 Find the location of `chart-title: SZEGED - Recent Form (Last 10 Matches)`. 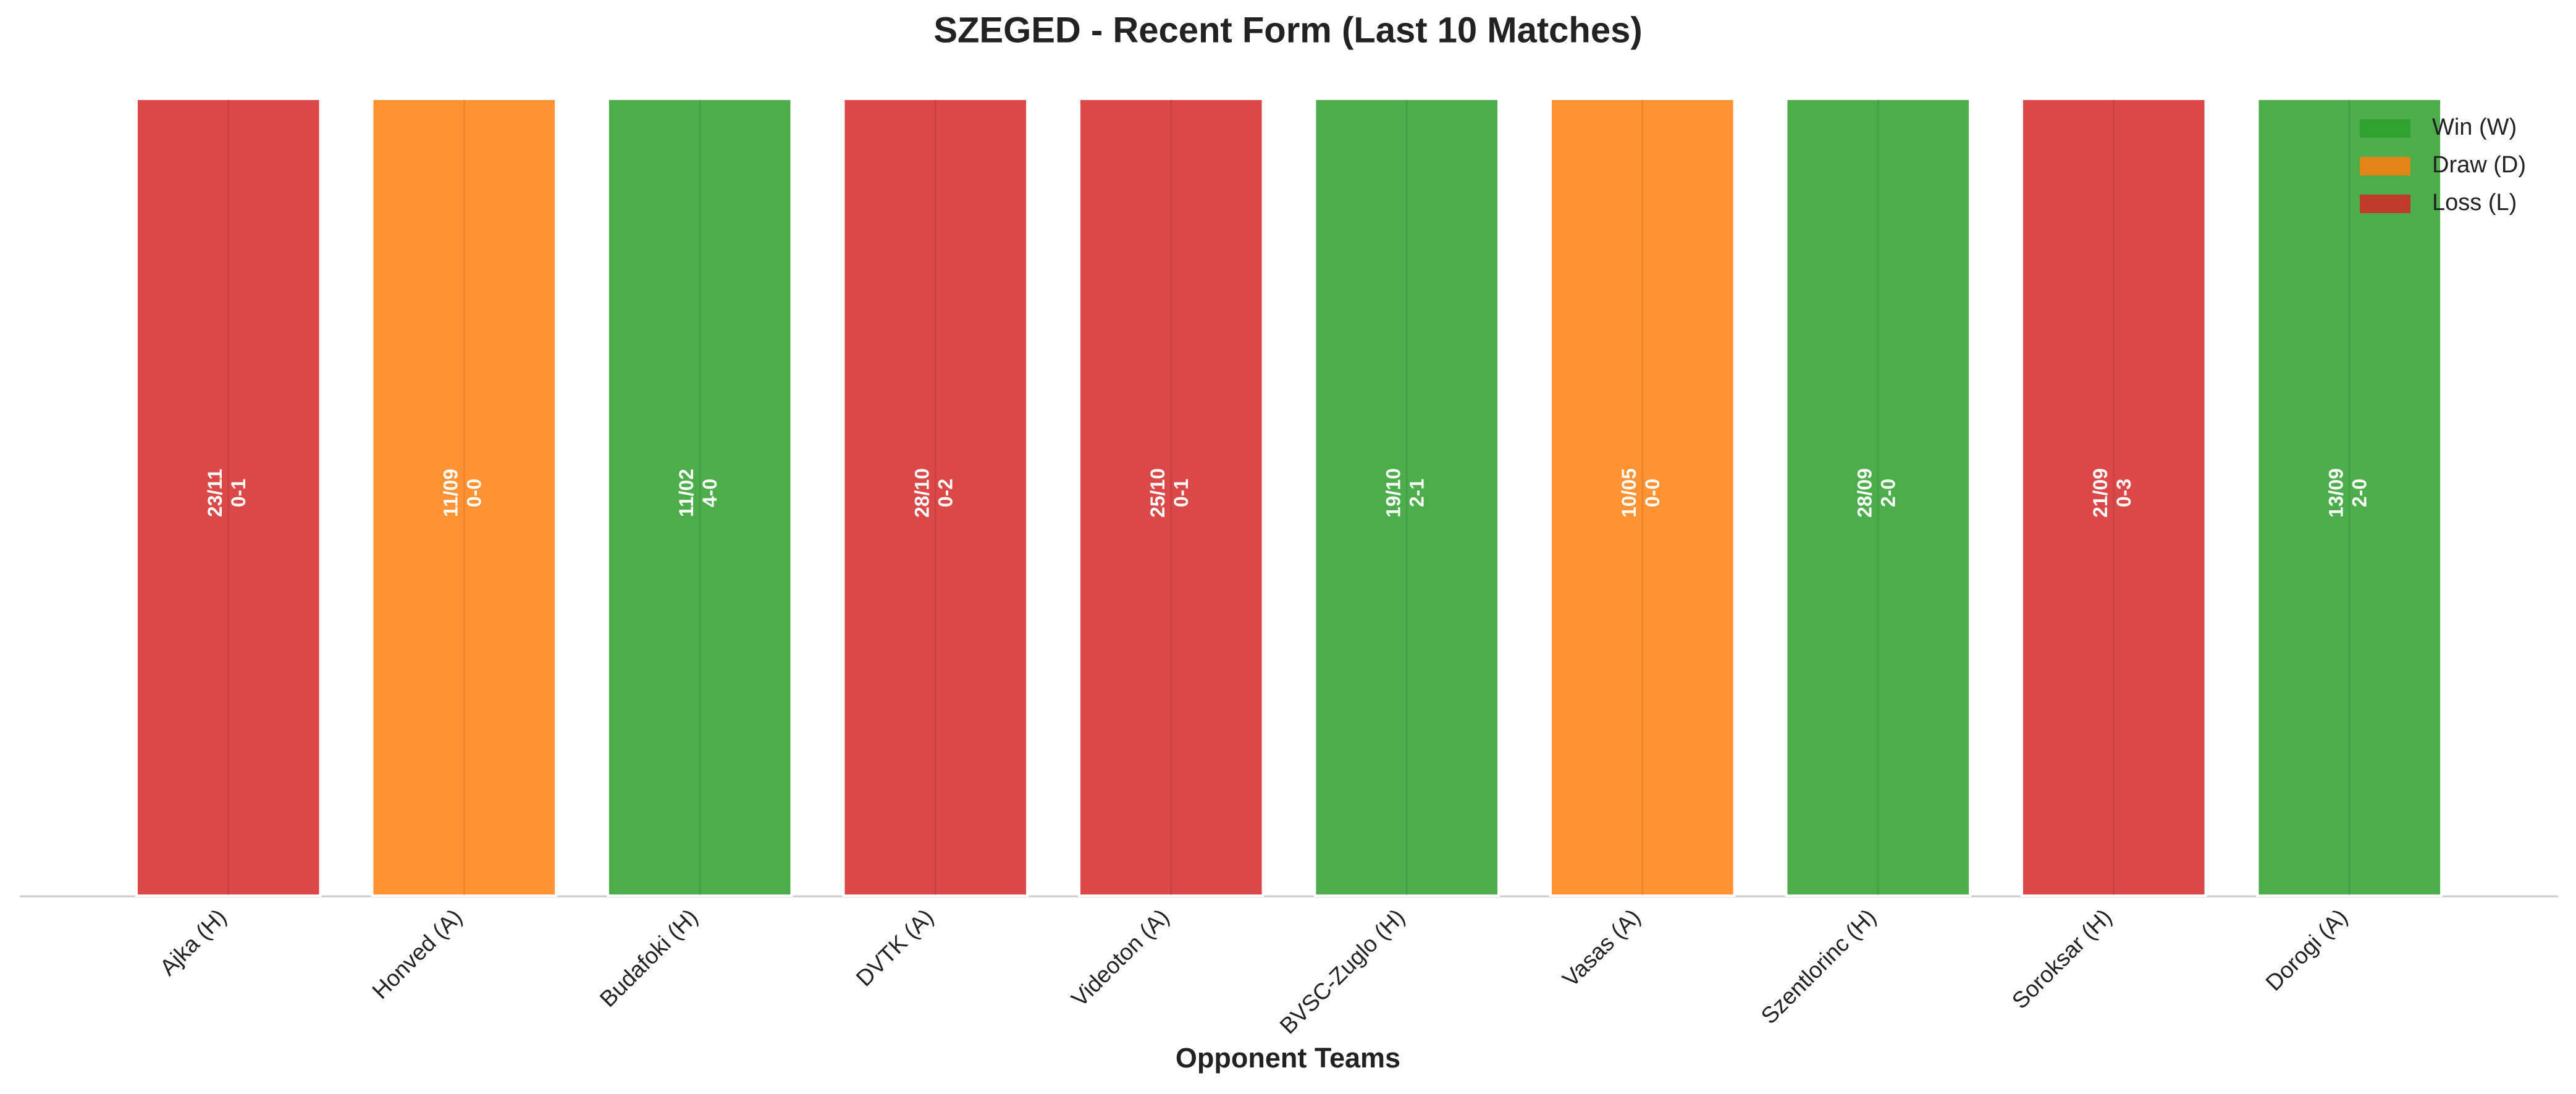

chart-title: SZEGED - Recent Form (Last 10 Matches) is located at coordinates (1287, 30).